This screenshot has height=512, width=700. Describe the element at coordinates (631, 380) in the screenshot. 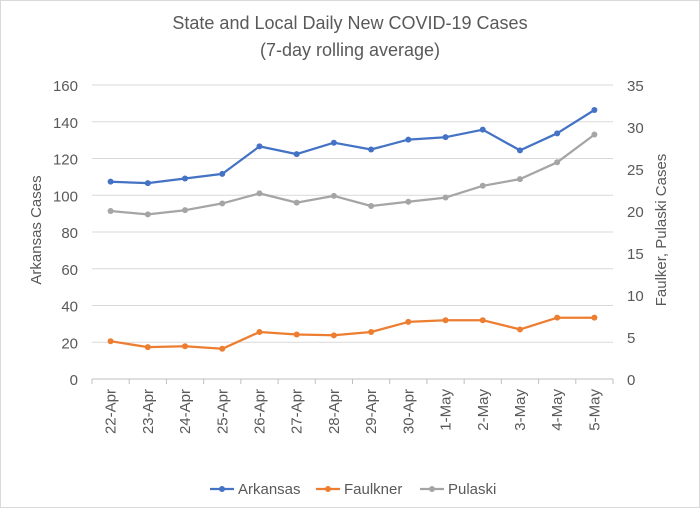

I see `y2-tick-label: 0` at that location.